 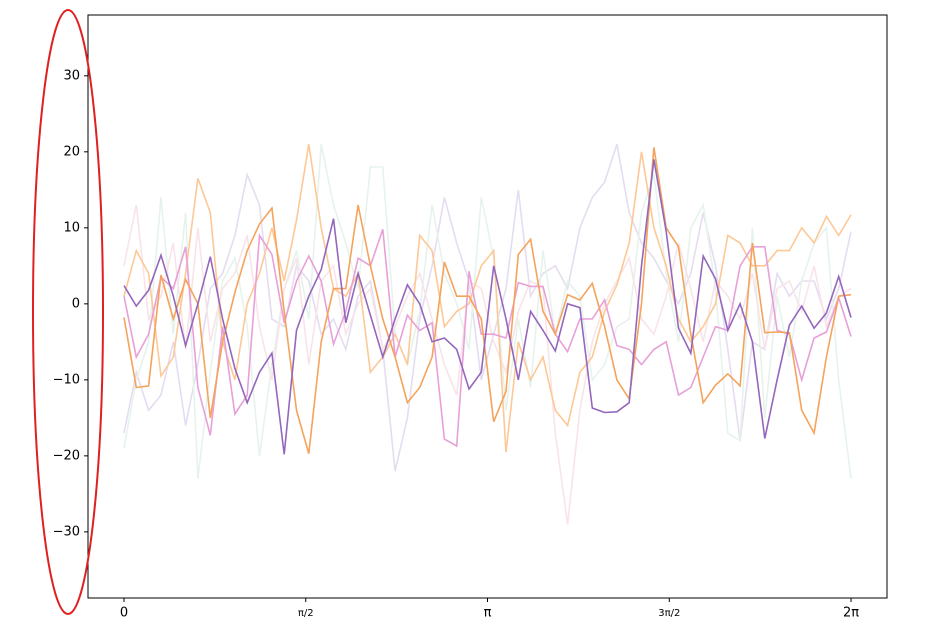 What do you see at coordinates (71, 151) in the screenshot?
I see `y-tick-label: 20` at bounding box center [71, 151].